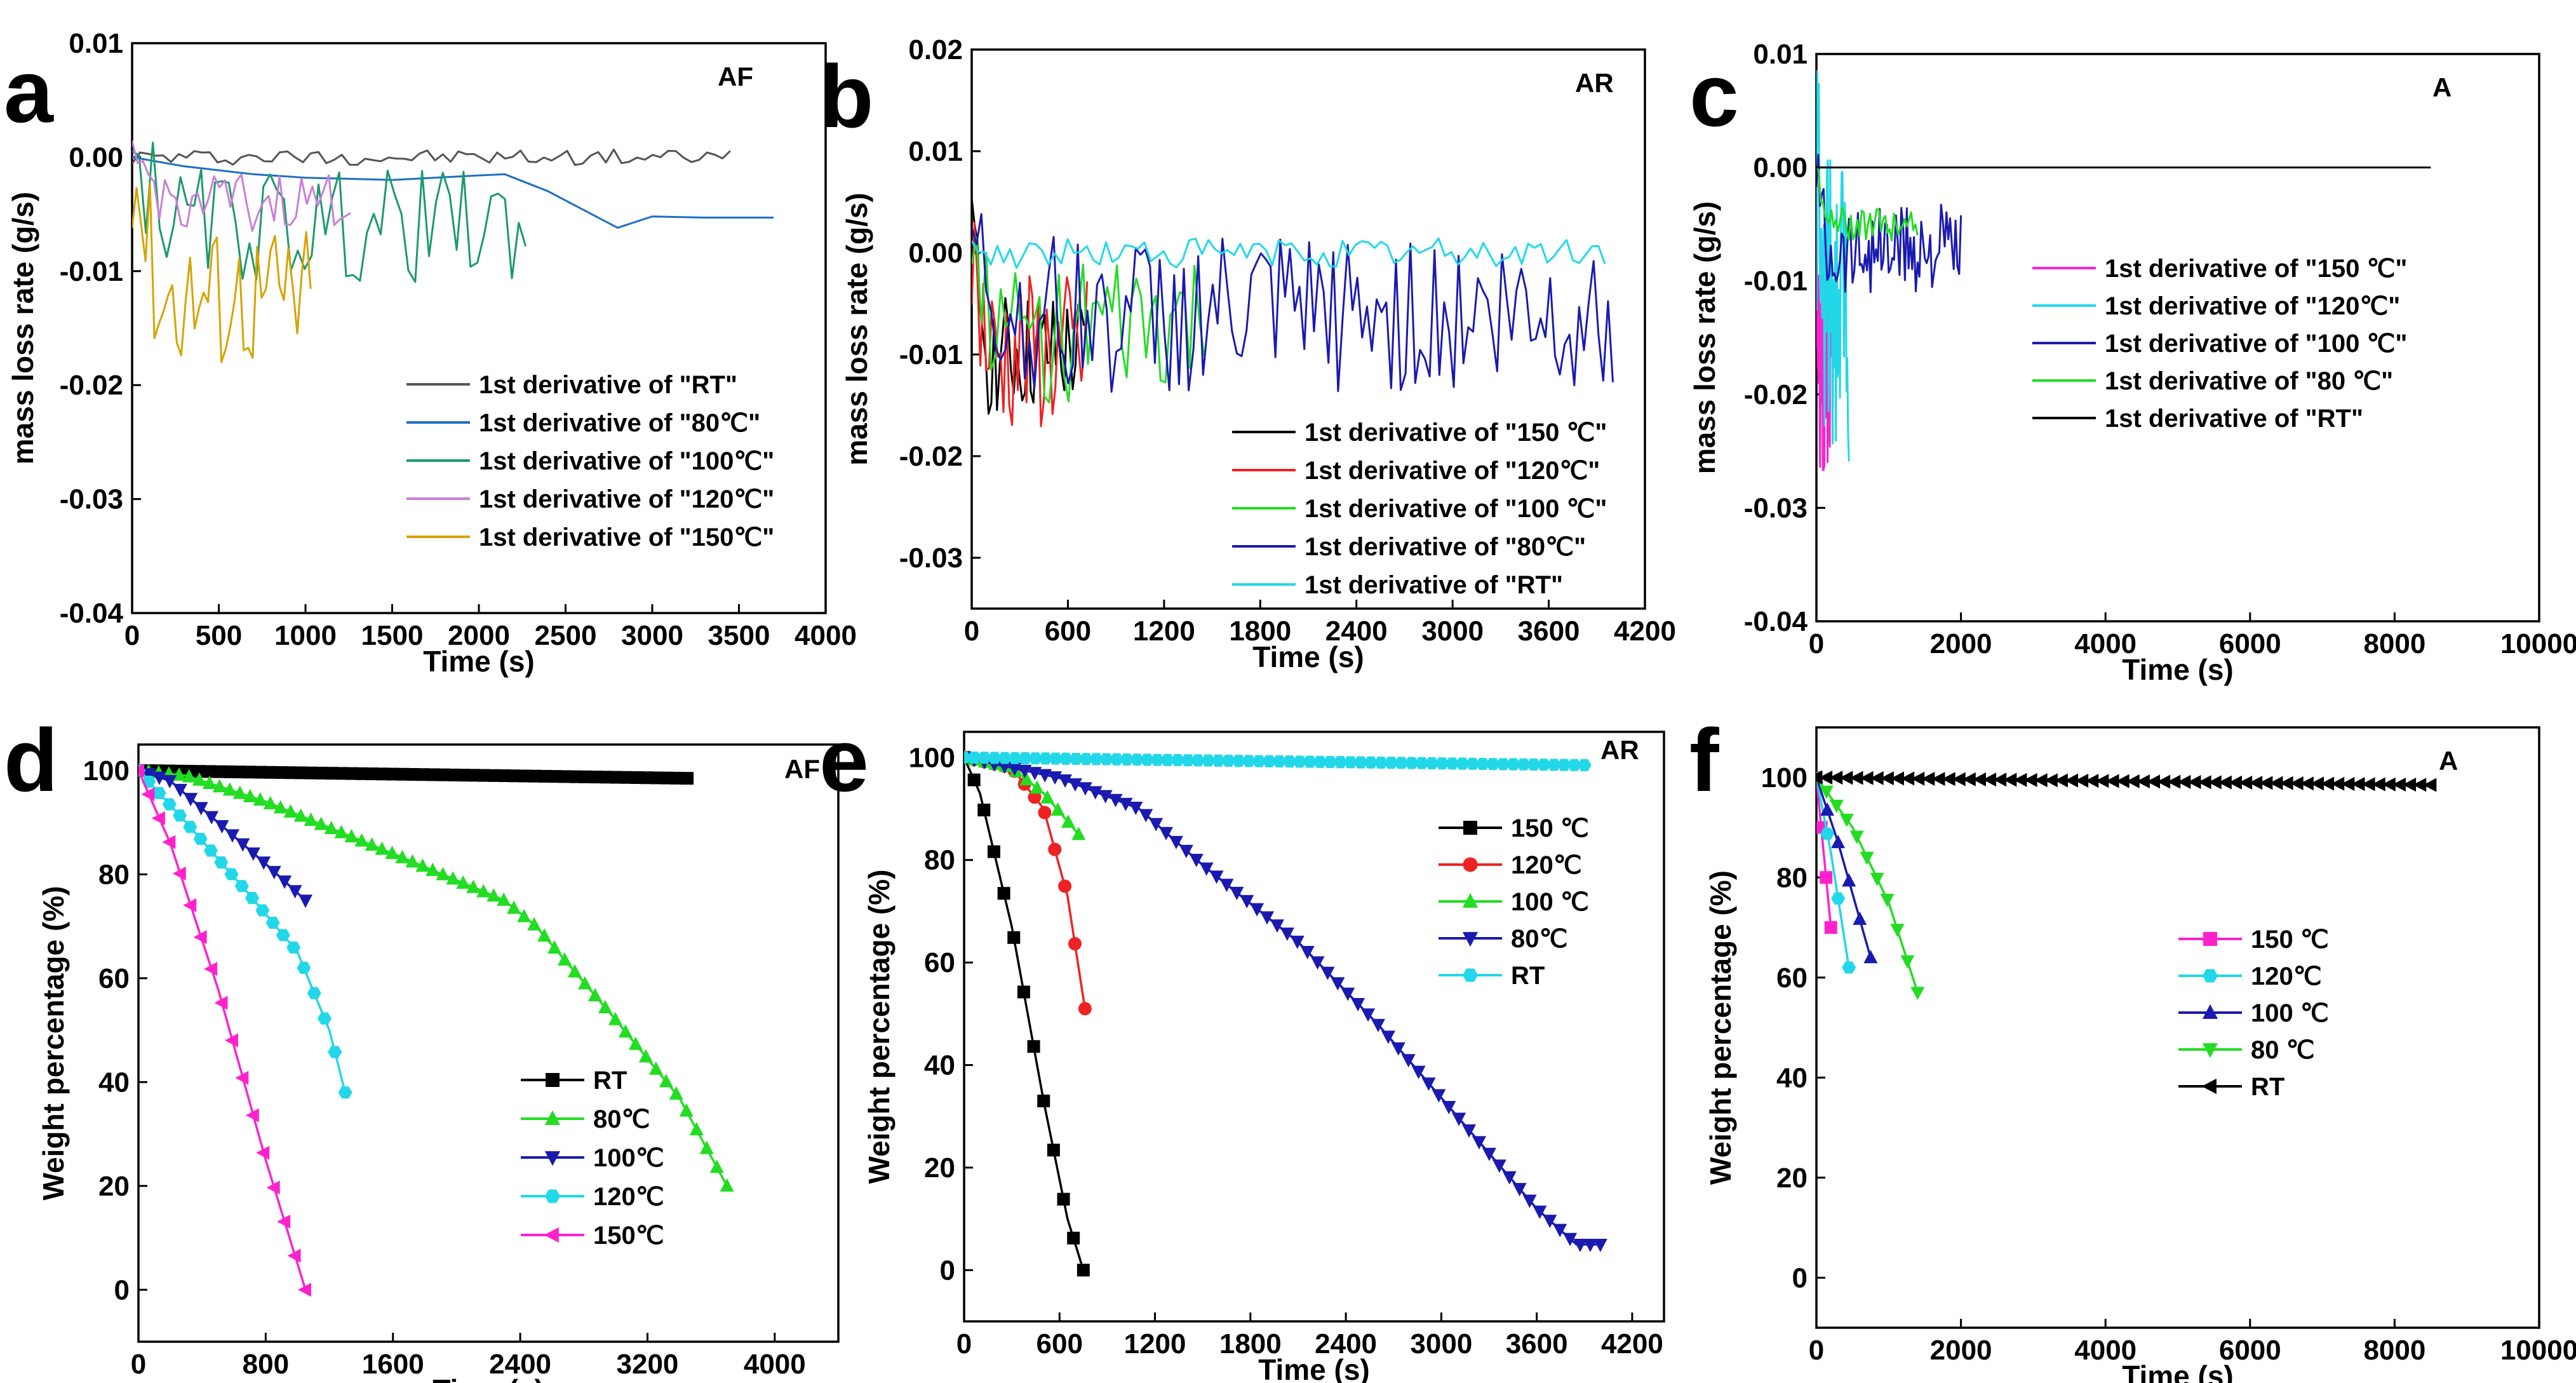  What do you see at coordinates (626, 537) in the screenshot?
I see `legend-label: 1st derivative of "150℃"` at bounding box center [626, 537].